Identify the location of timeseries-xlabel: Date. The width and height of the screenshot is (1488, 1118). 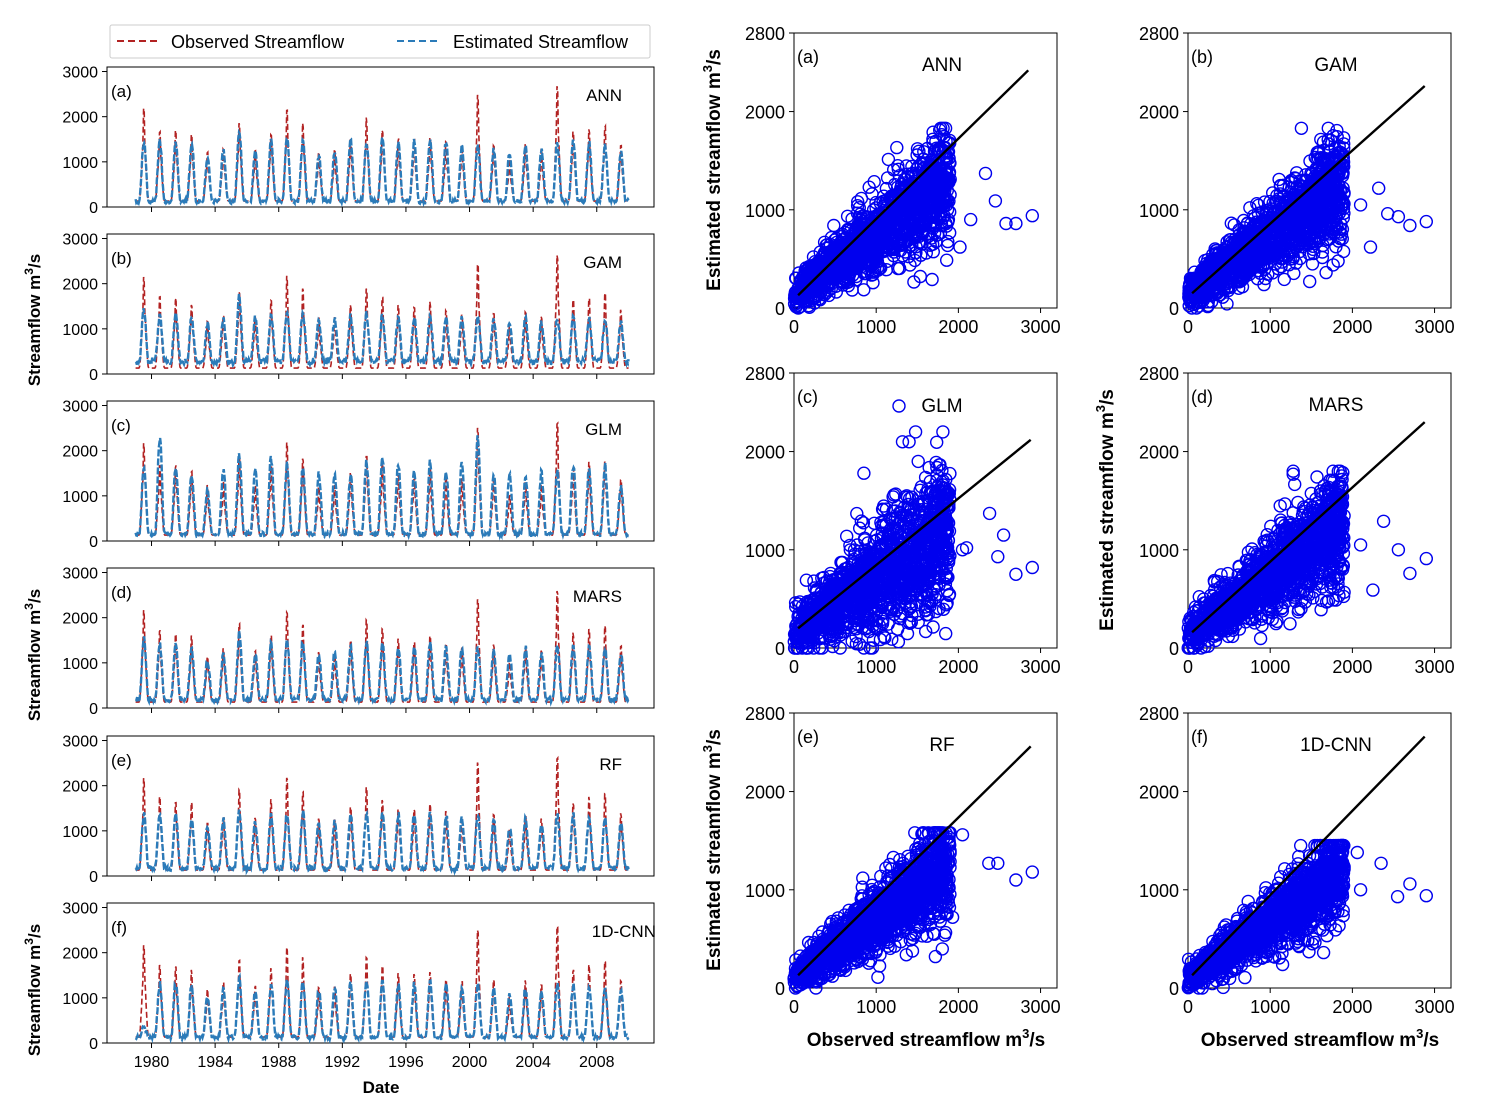
(381, 1087).